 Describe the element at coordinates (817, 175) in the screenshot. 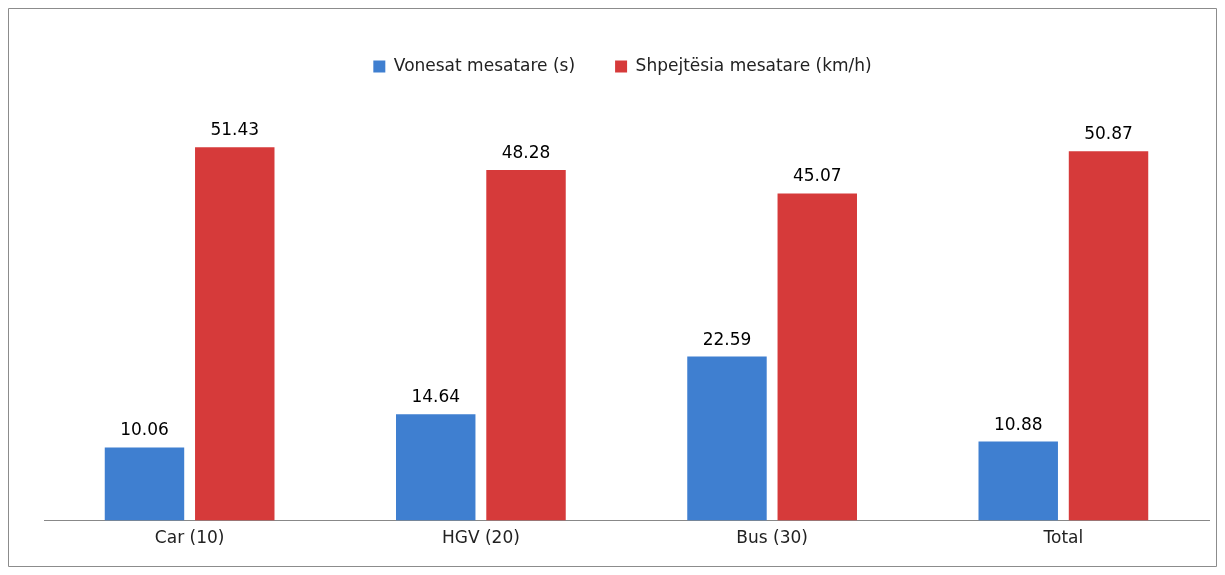

I see `data-label: 45.07` at that location.